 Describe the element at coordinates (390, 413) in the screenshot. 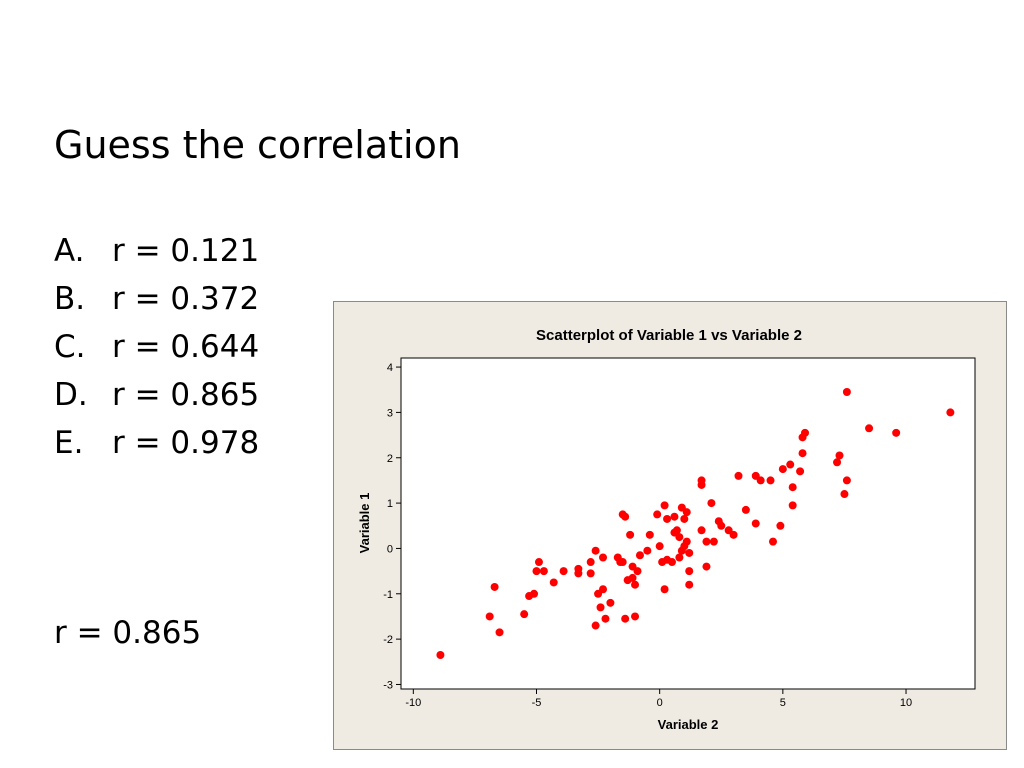

I see `y-tick-label: 3` at that location.